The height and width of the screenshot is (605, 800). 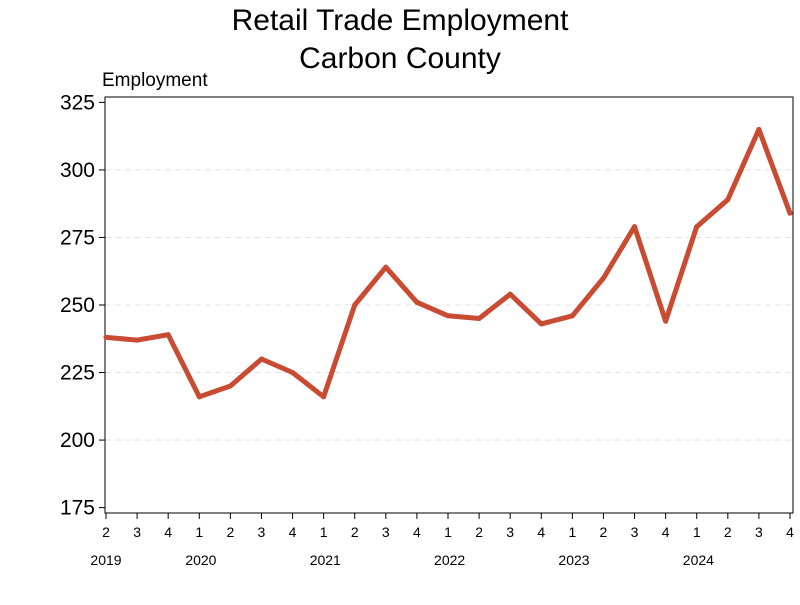 I want to click on y-tick-label: 175, so click(x=77, y=508).